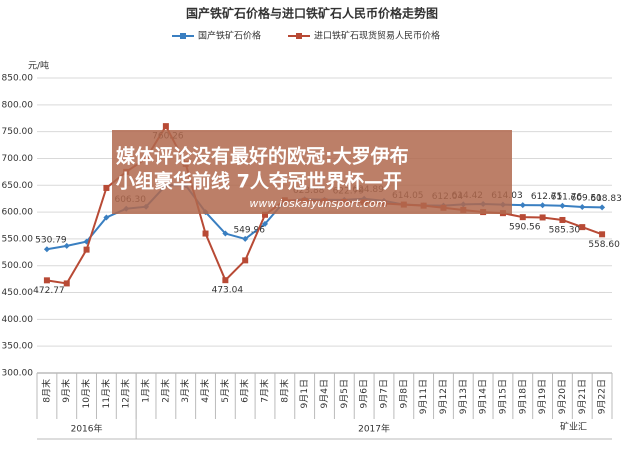 This screenshot has width=624, height=452. Describe the element at coordinates (565, 230) in the screenshot. I see `value-label: 585.30` at that location.